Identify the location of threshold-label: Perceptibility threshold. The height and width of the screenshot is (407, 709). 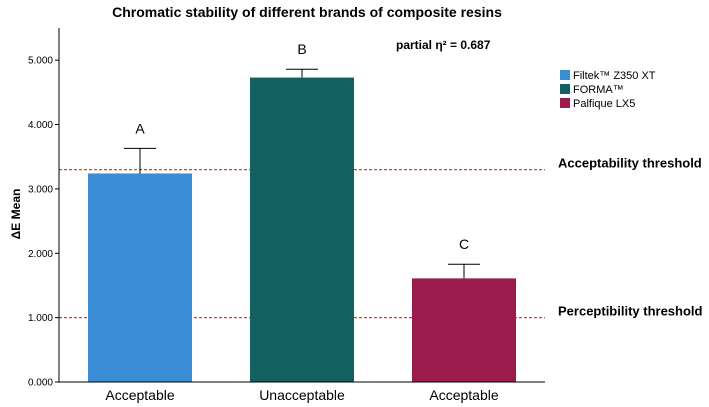
(630, 311).